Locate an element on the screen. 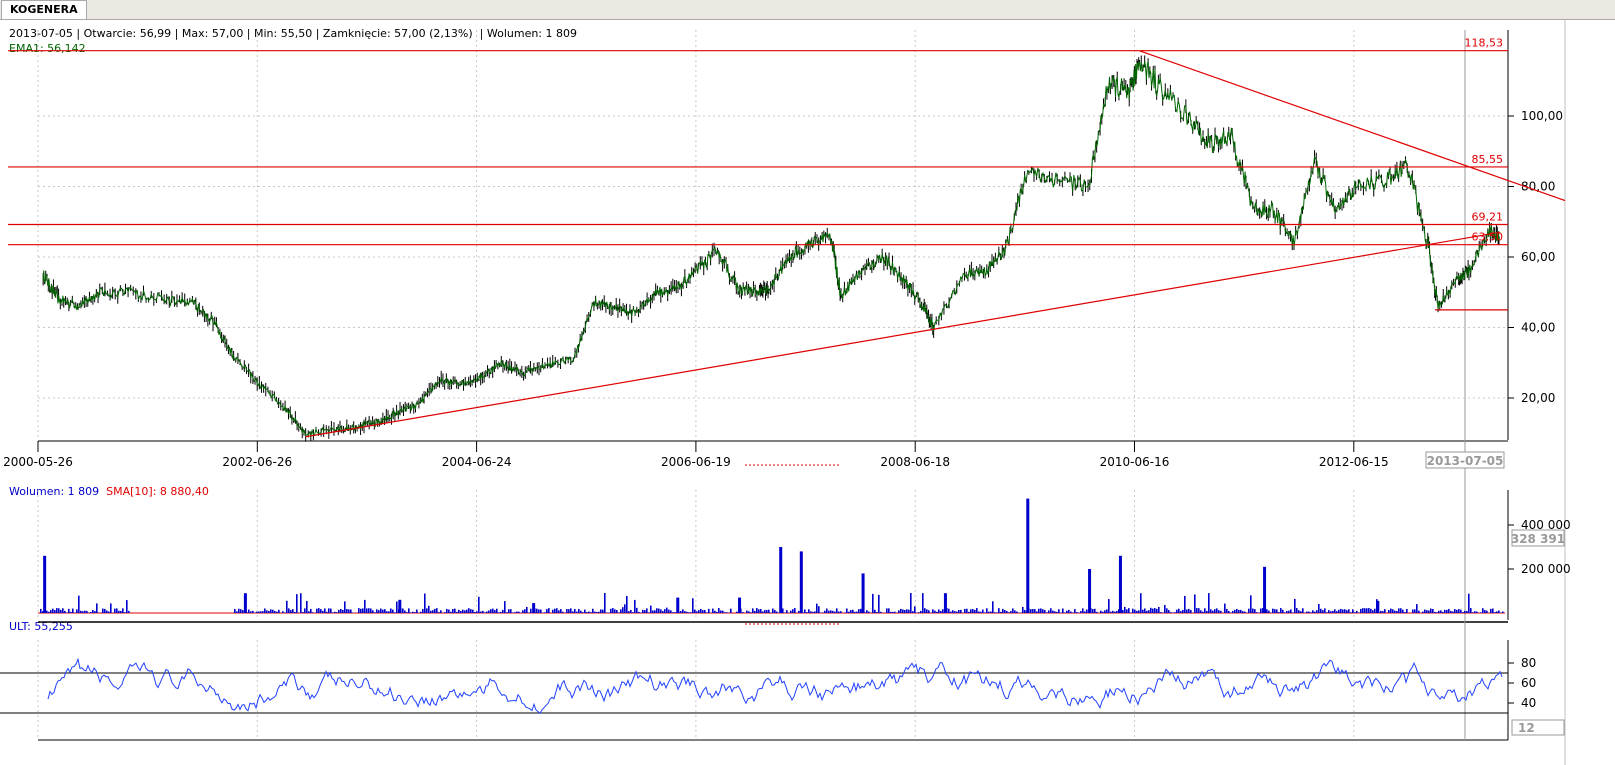  ult-cursor-label: 12 is located at coordinates (1526, 728).